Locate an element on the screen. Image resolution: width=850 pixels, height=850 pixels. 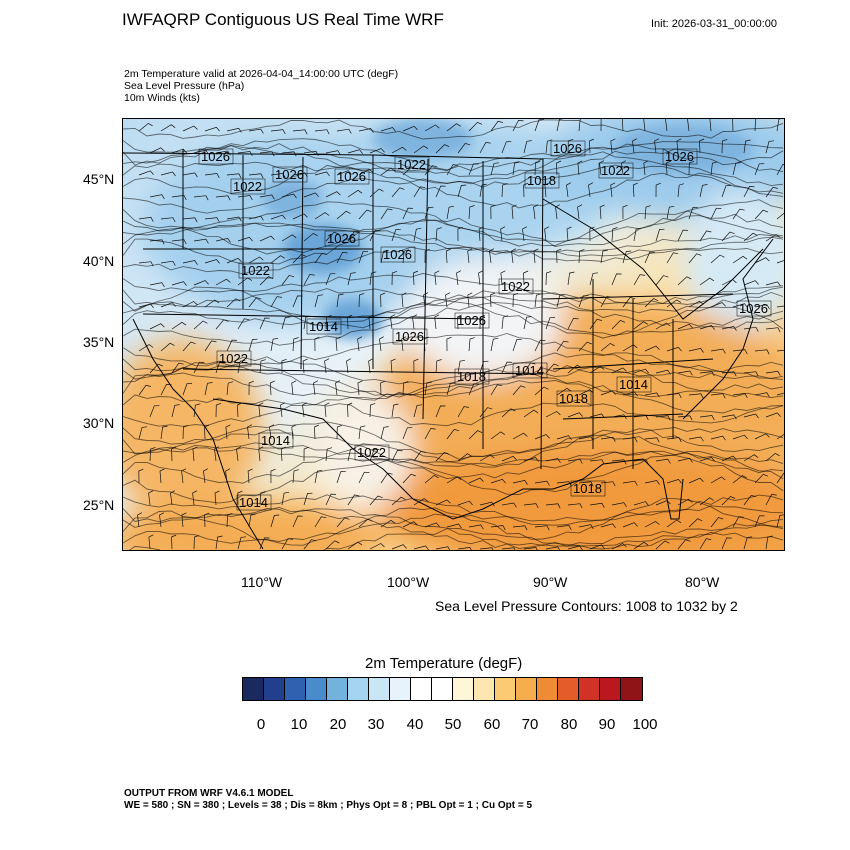
init-time: Init: 2026-03-31_00:00:00 is located at coordinates (714, 24).